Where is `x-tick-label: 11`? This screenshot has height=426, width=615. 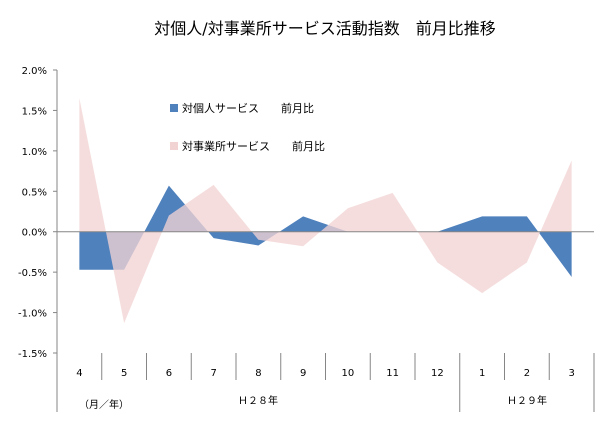 x-tick-label: 11 is located at coordinates (392, 373).